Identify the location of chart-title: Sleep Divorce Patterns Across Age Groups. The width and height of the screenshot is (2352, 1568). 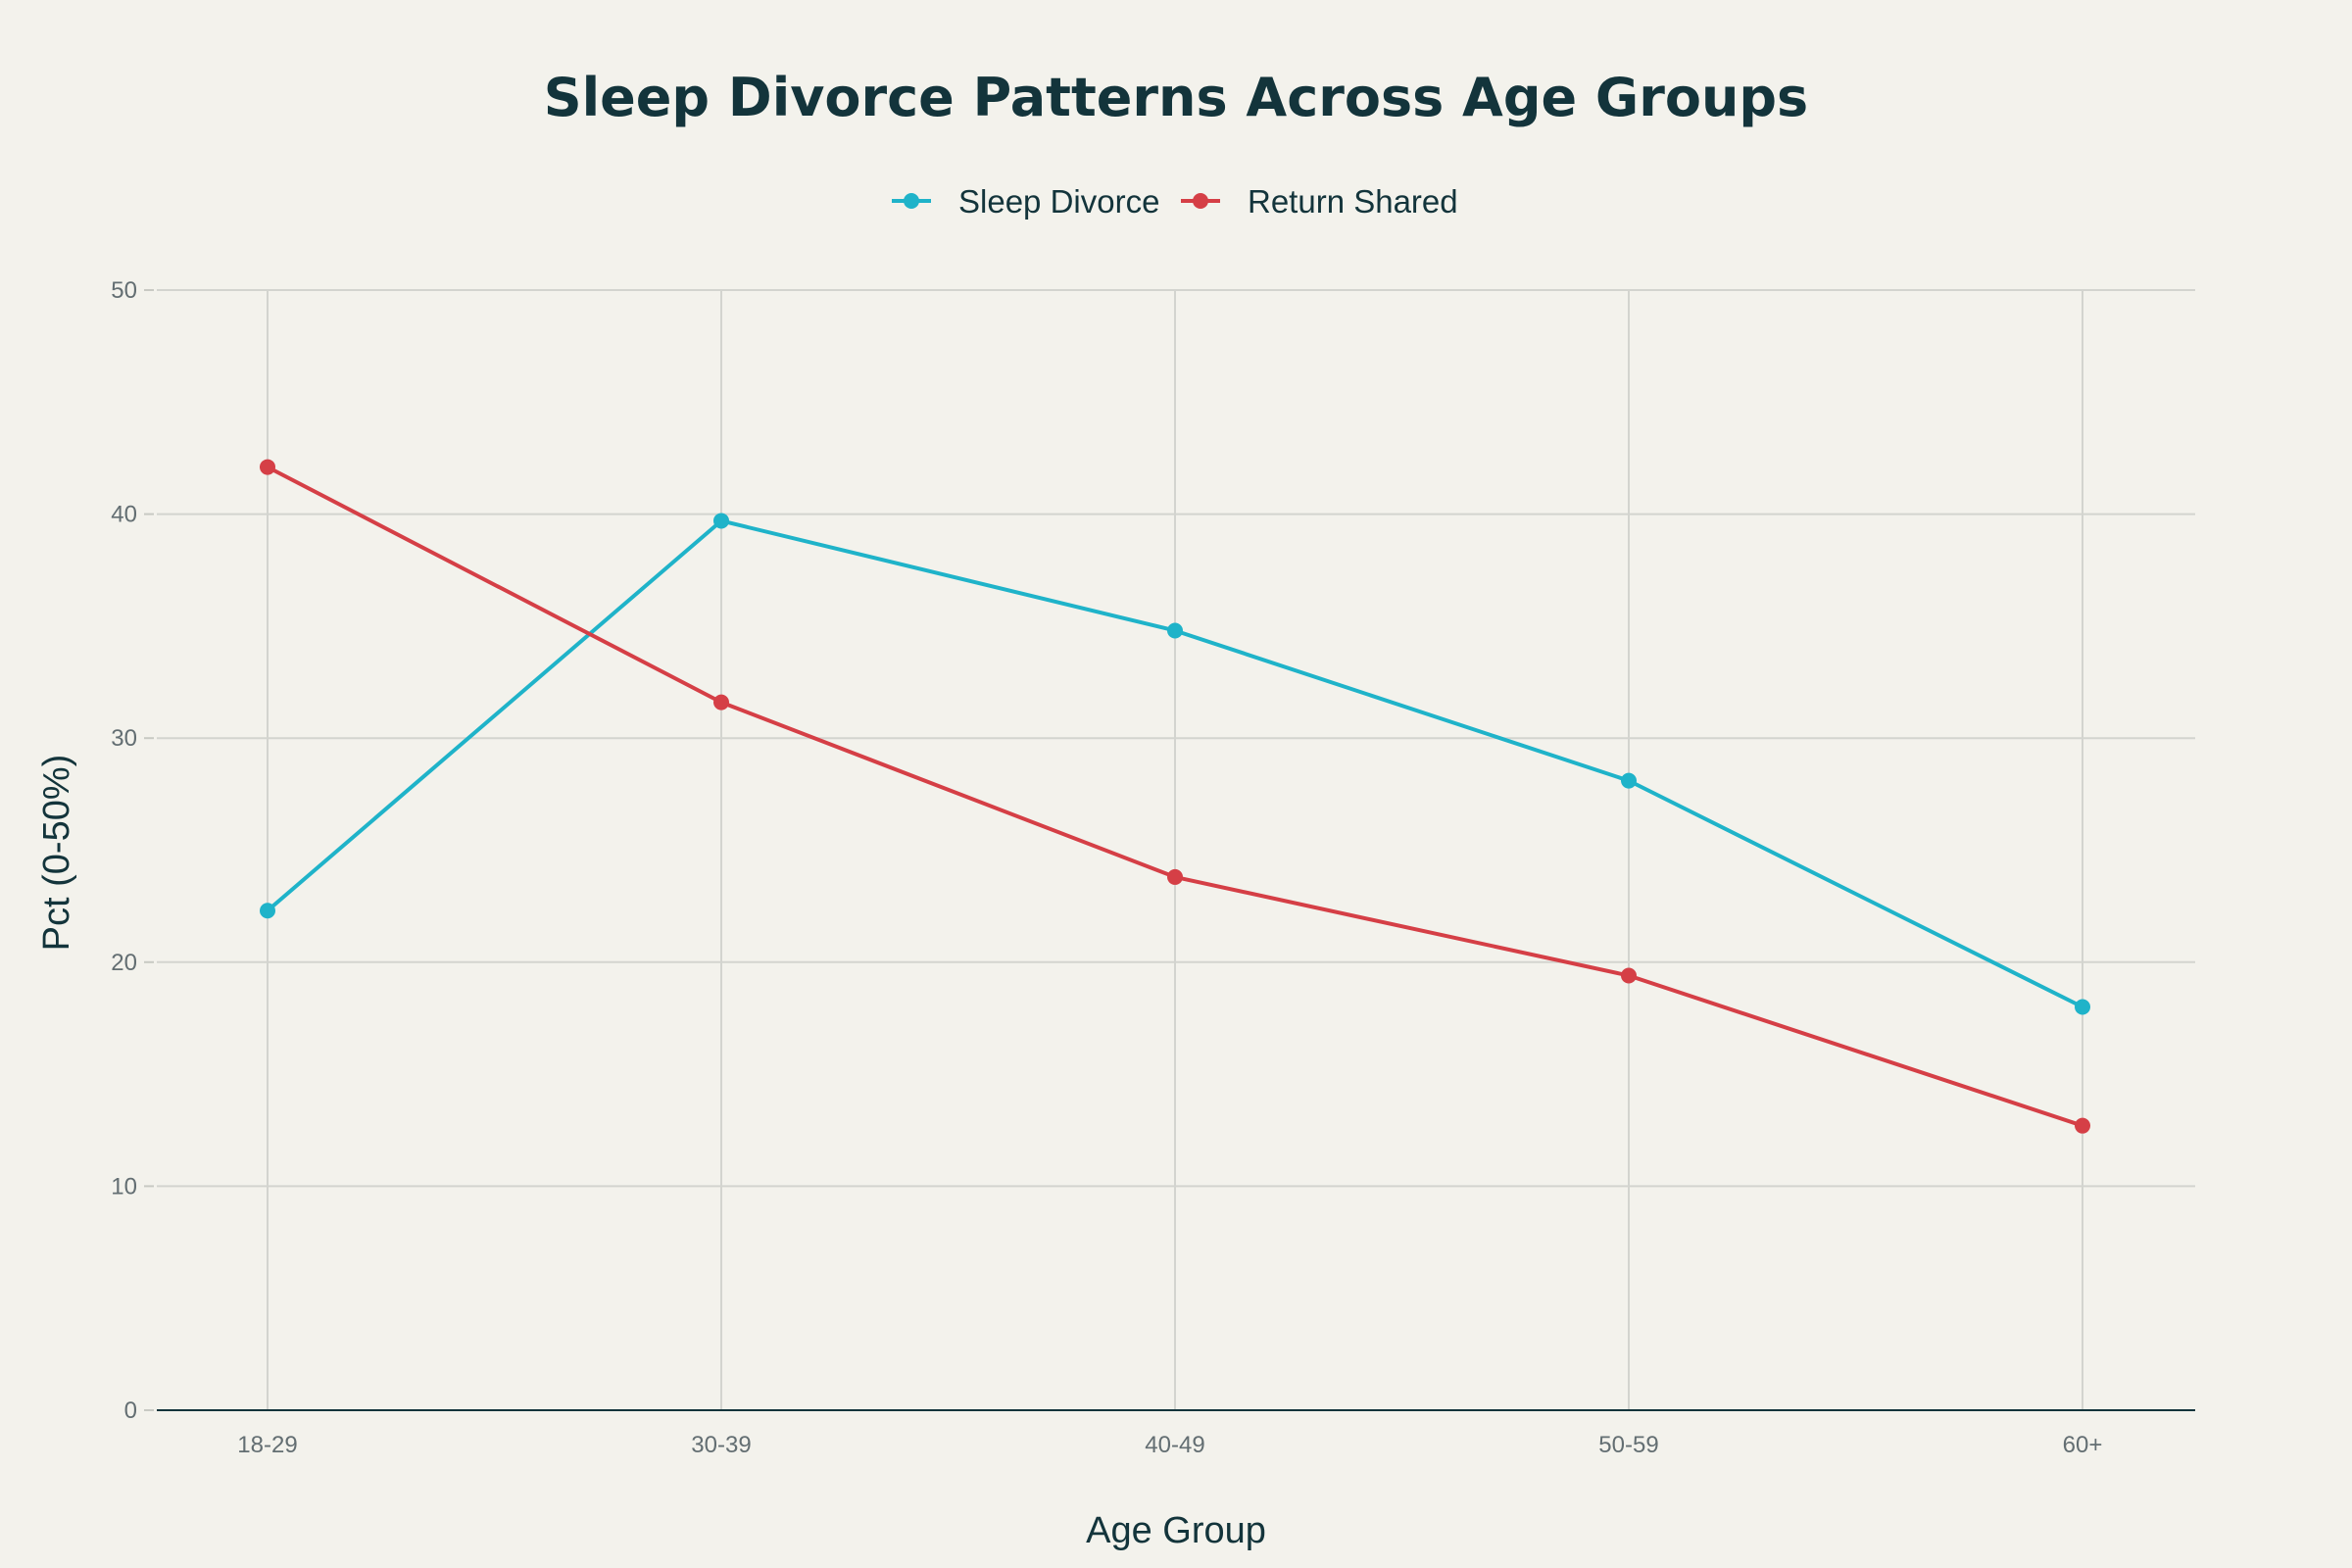
(1176, 97).